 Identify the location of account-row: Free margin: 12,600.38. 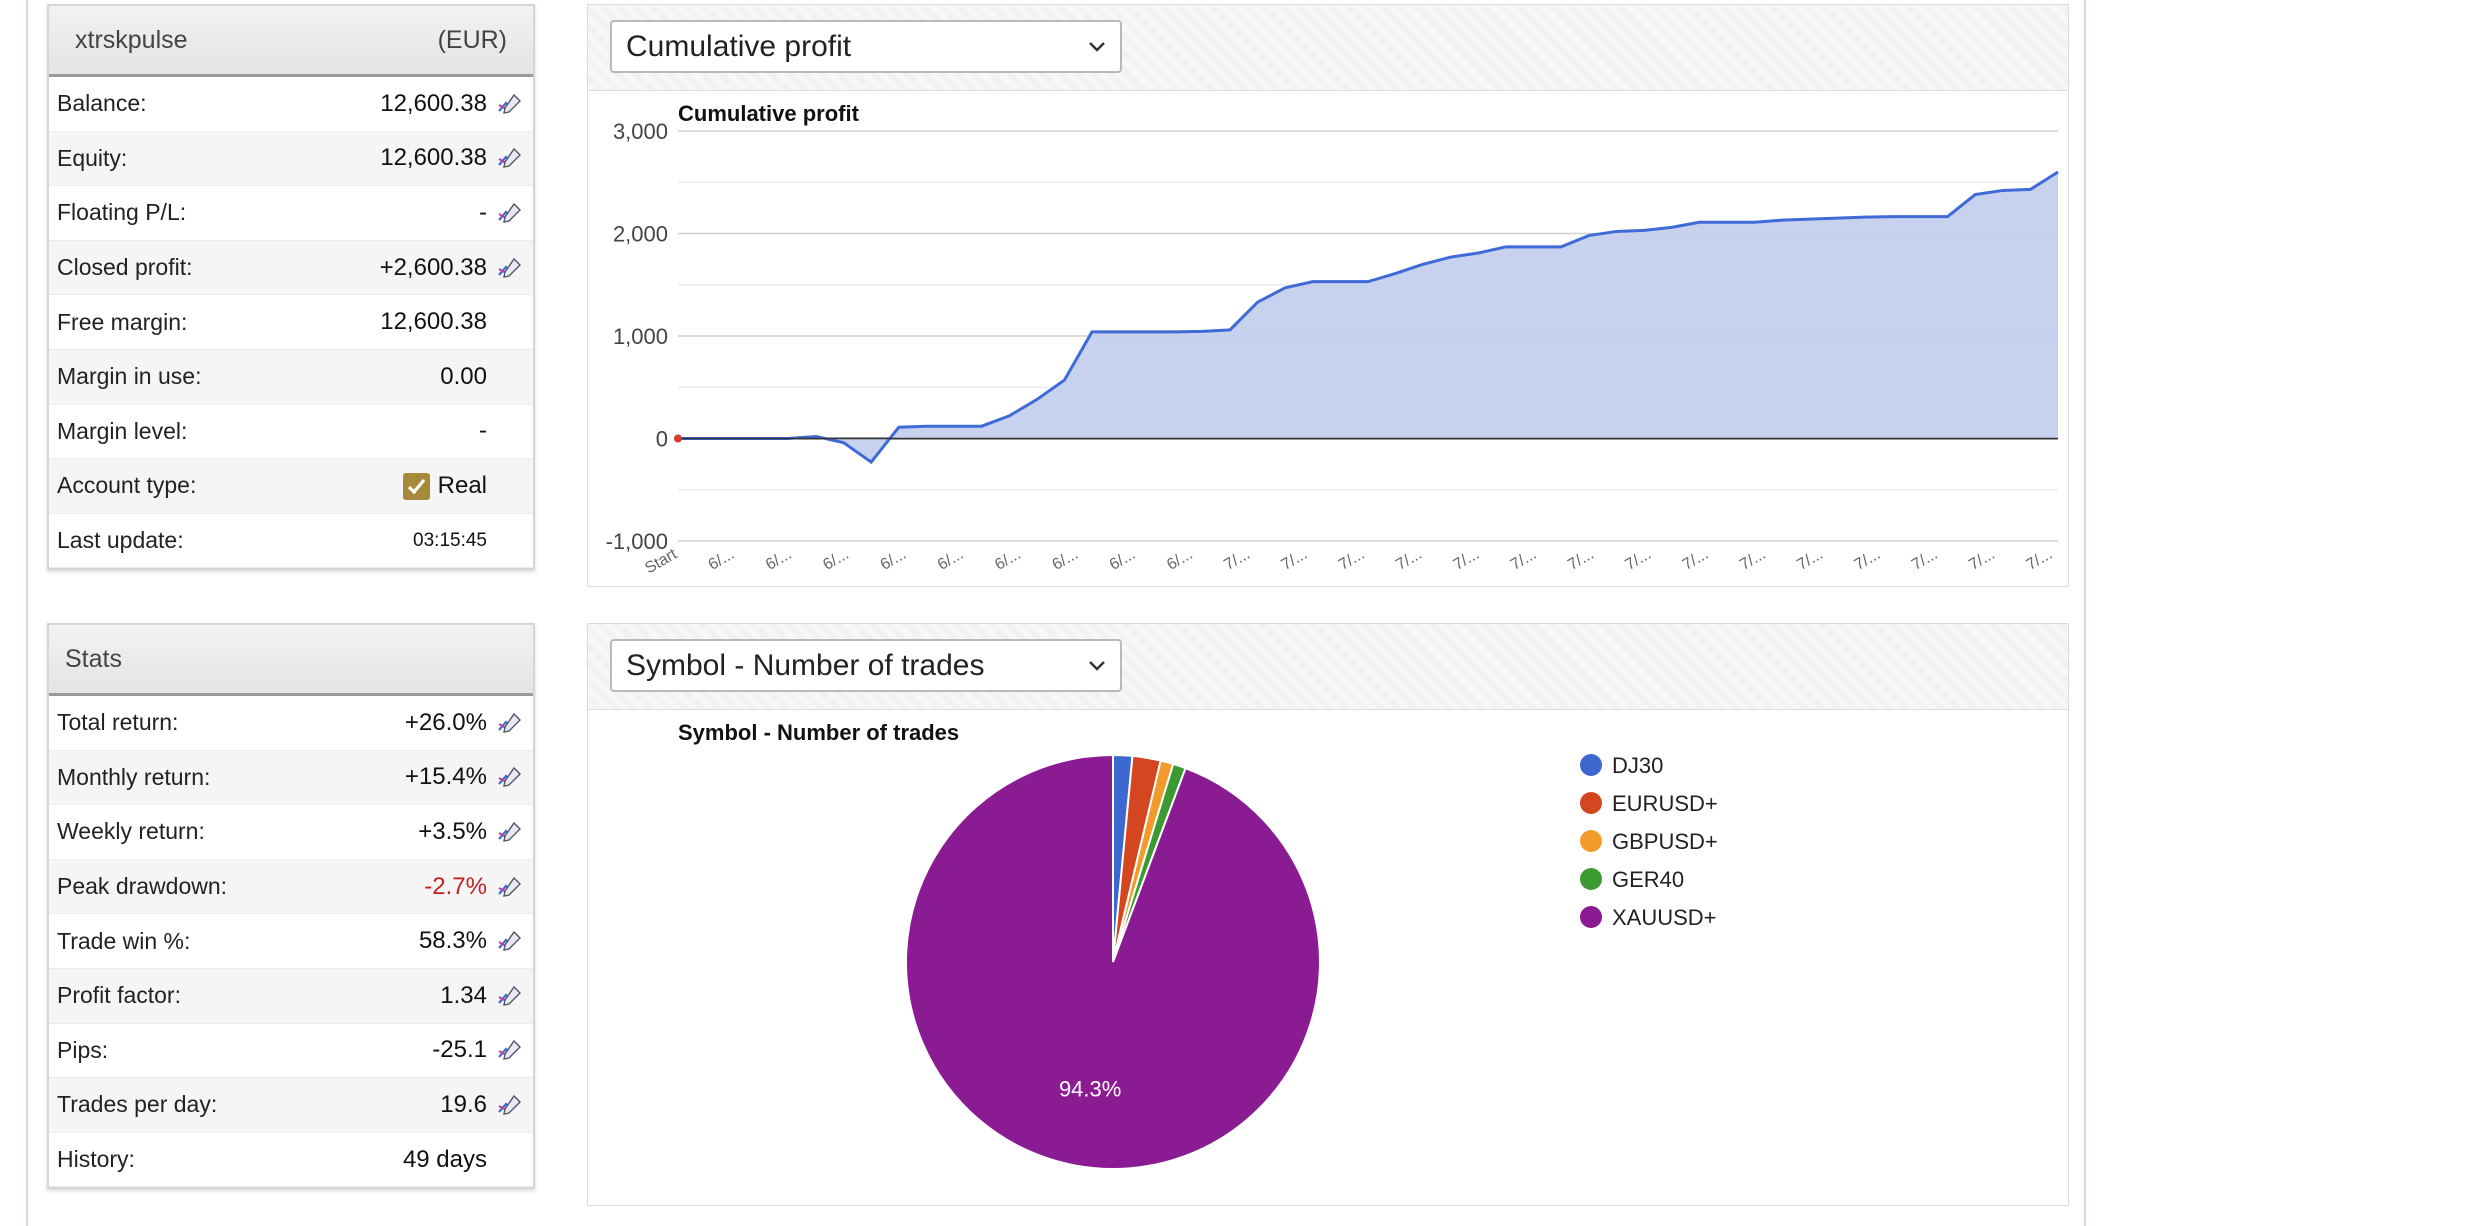
(291, 322).